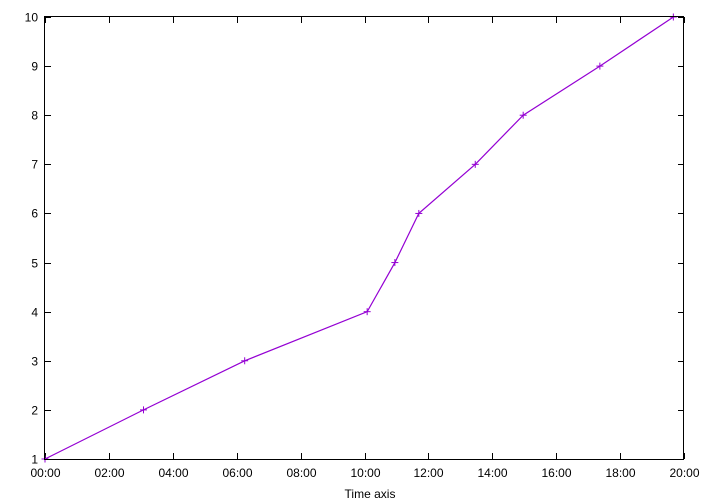 The width and height of the screenshot is (720, 504). What do you see at coordinates (34, 313) in the screenshot?
I see `y-tick-label: 4` at bounding box center [34, 313].